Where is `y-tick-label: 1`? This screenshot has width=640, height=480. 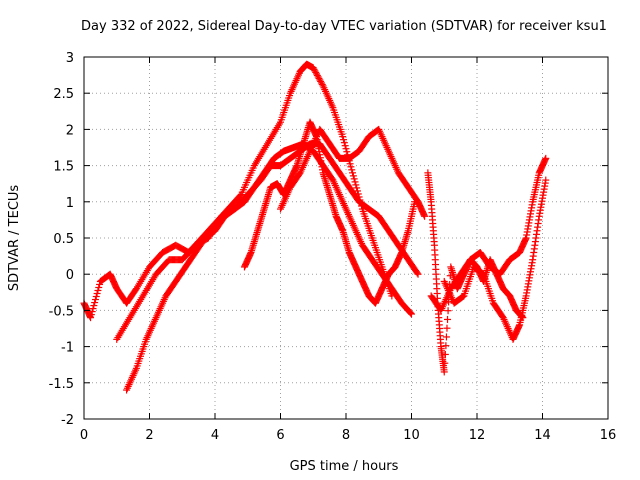 y-tick-label: 1 is located at coordinates (70, 203).